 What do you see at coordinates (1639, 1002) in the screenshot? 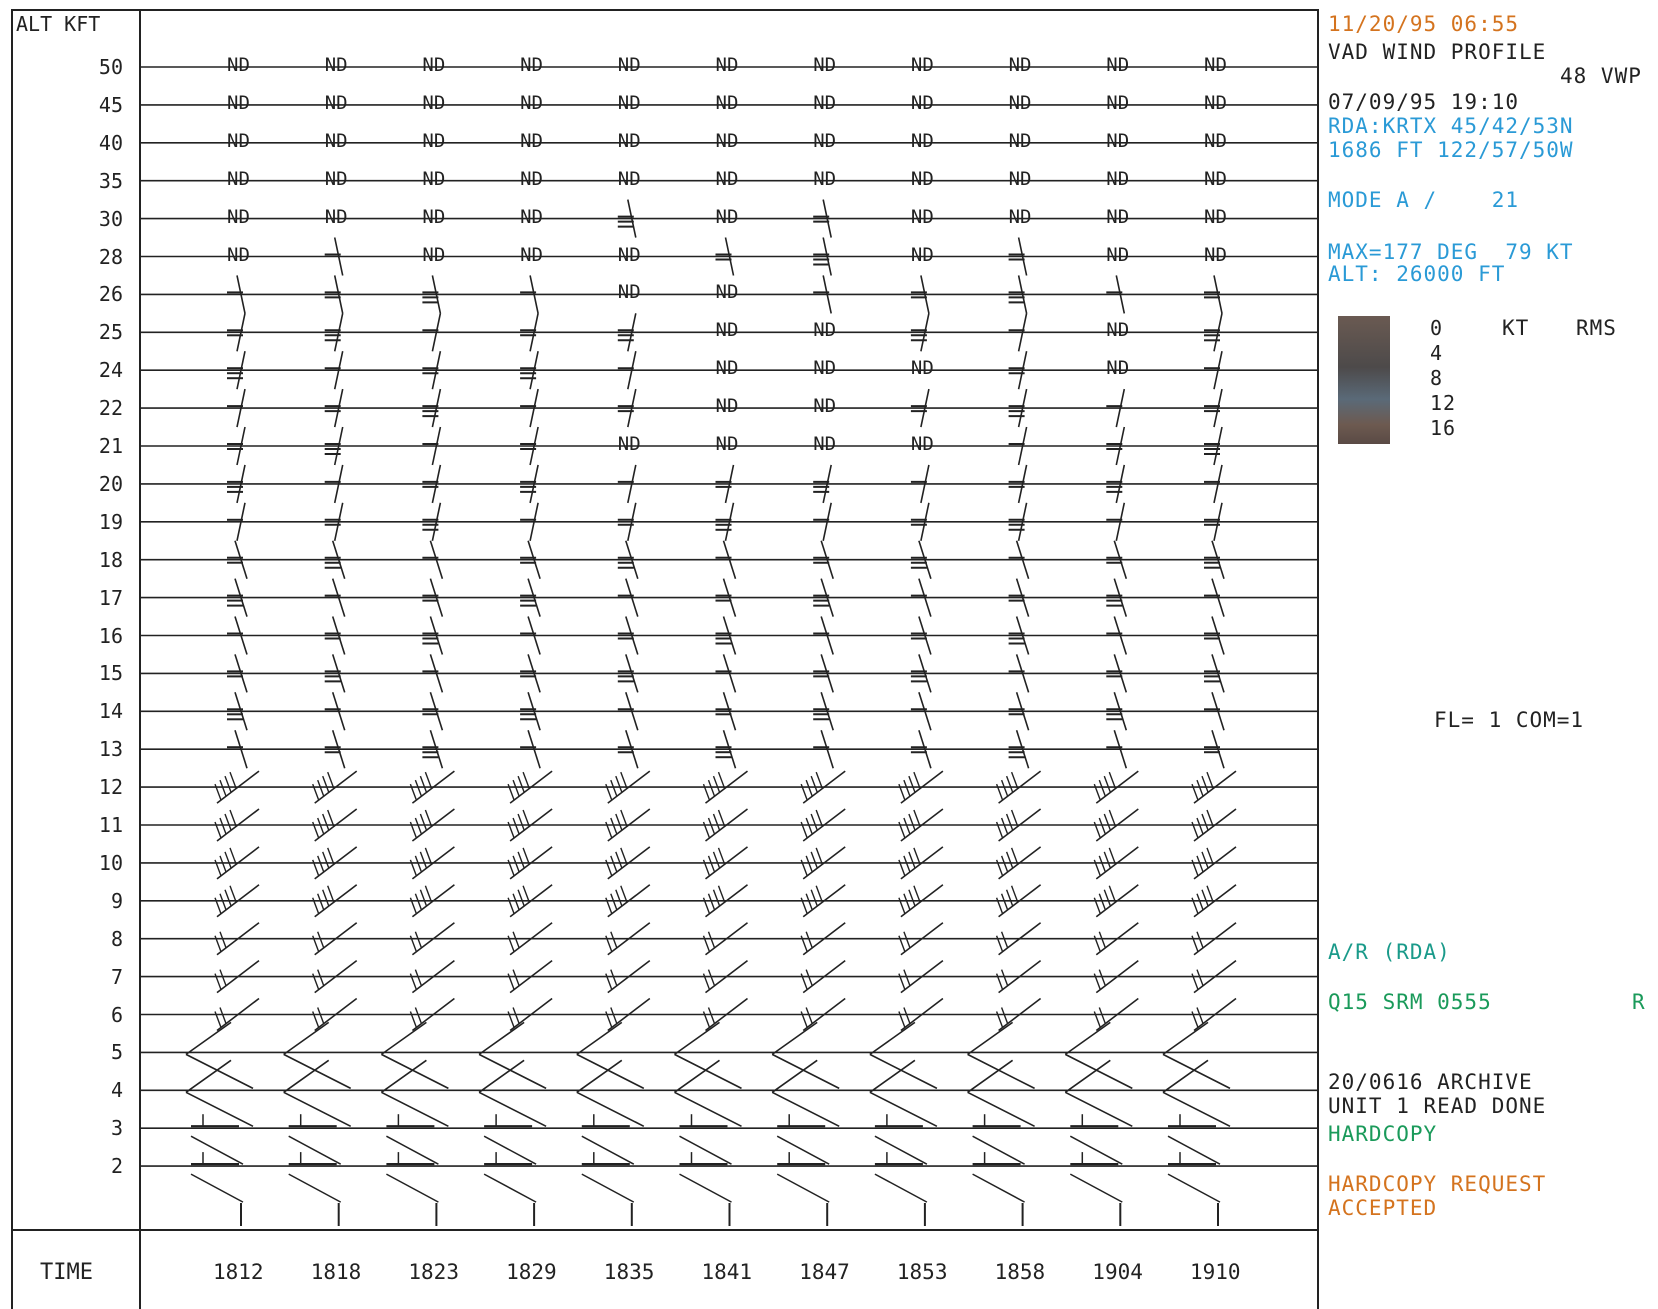
I see `srm-flag: R` at bounding box center [1639, 1002].